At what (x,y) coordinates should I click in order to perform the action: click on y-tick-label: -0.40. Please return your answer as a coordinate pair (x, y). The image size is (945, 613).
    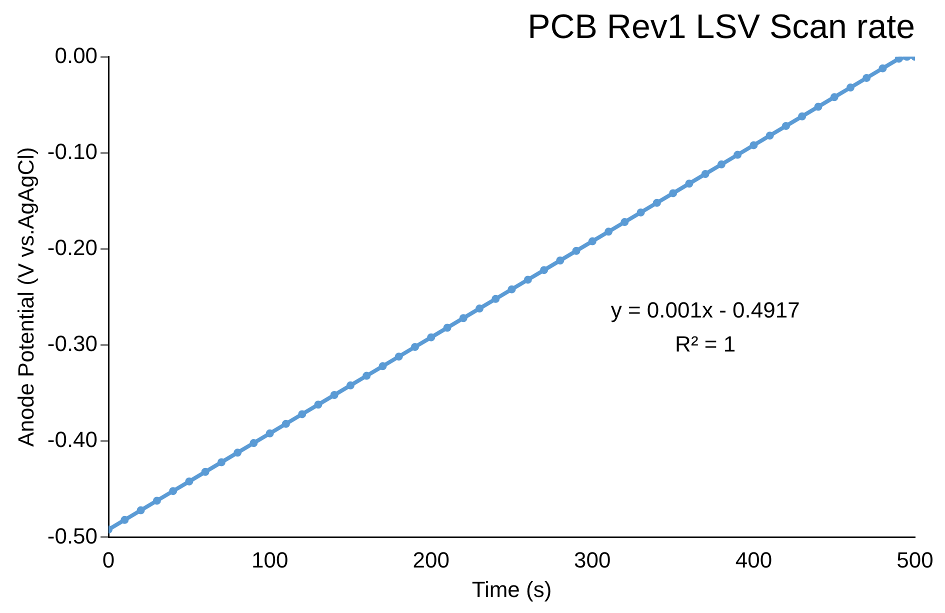
    Looking at the image, I should click on (72, 439).